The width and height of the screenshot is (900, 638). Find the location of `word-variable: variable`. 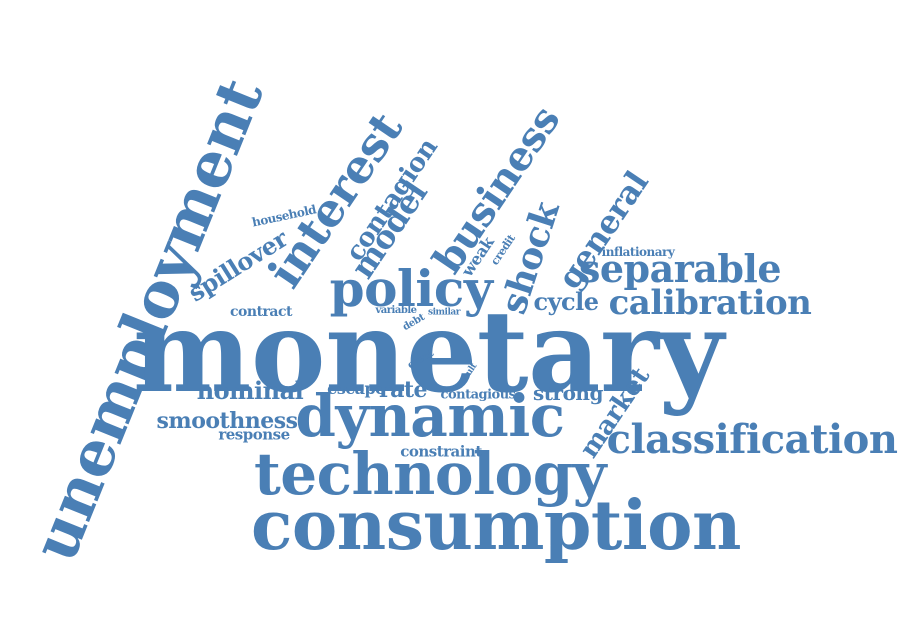

word-variable: variable is located at coordinates (396, 310).